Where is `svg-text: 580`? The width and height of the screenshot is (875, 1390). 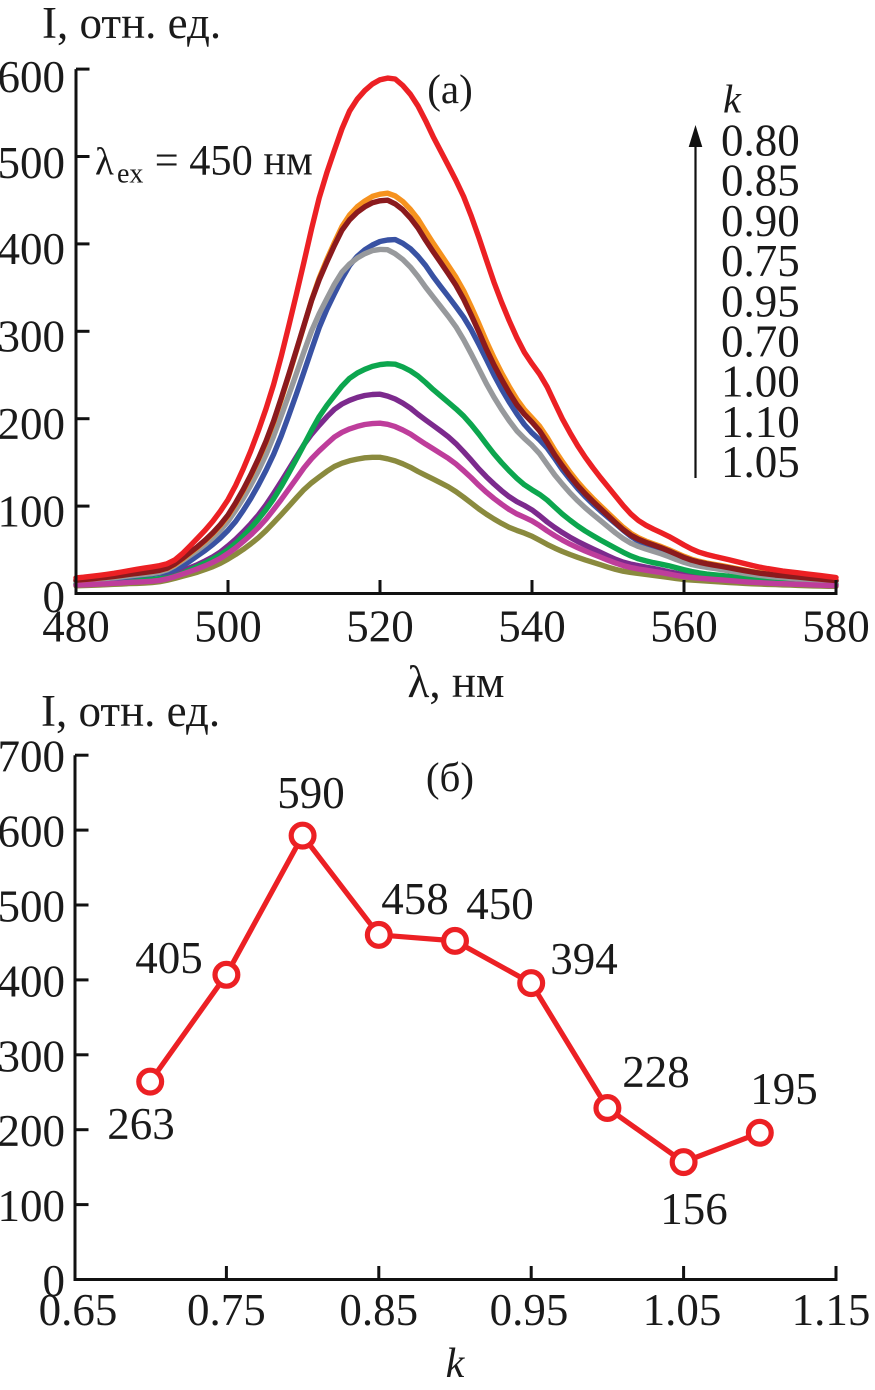
svg-text: 580 is located at coordinates (836, 627).